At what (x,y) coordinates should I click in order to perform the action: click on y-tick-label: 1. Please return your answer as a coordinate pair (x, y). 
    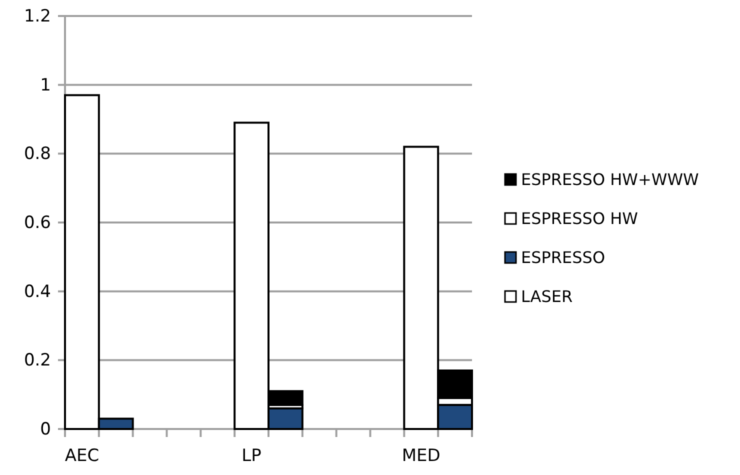
    Looking at the image, I should click on (45, 85).